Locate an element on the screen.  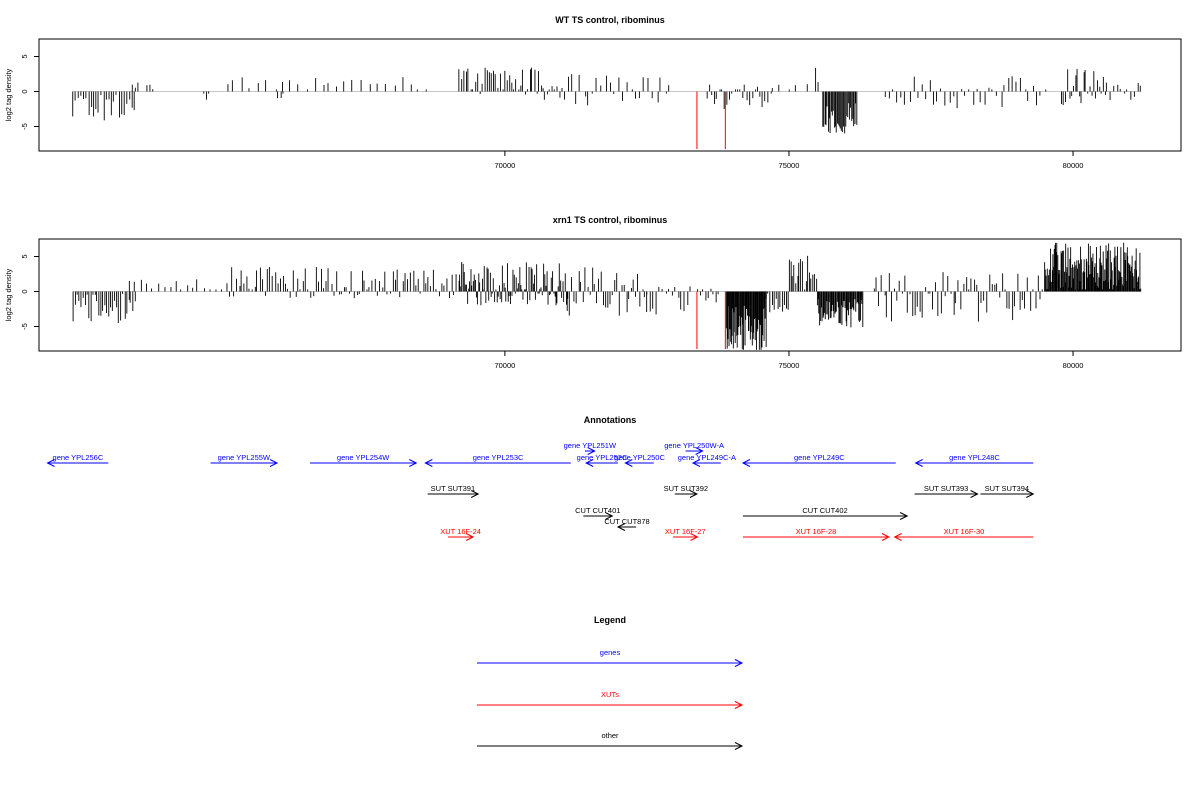
annotation-label: gene YPL248C is located at coordinates (974, 457).